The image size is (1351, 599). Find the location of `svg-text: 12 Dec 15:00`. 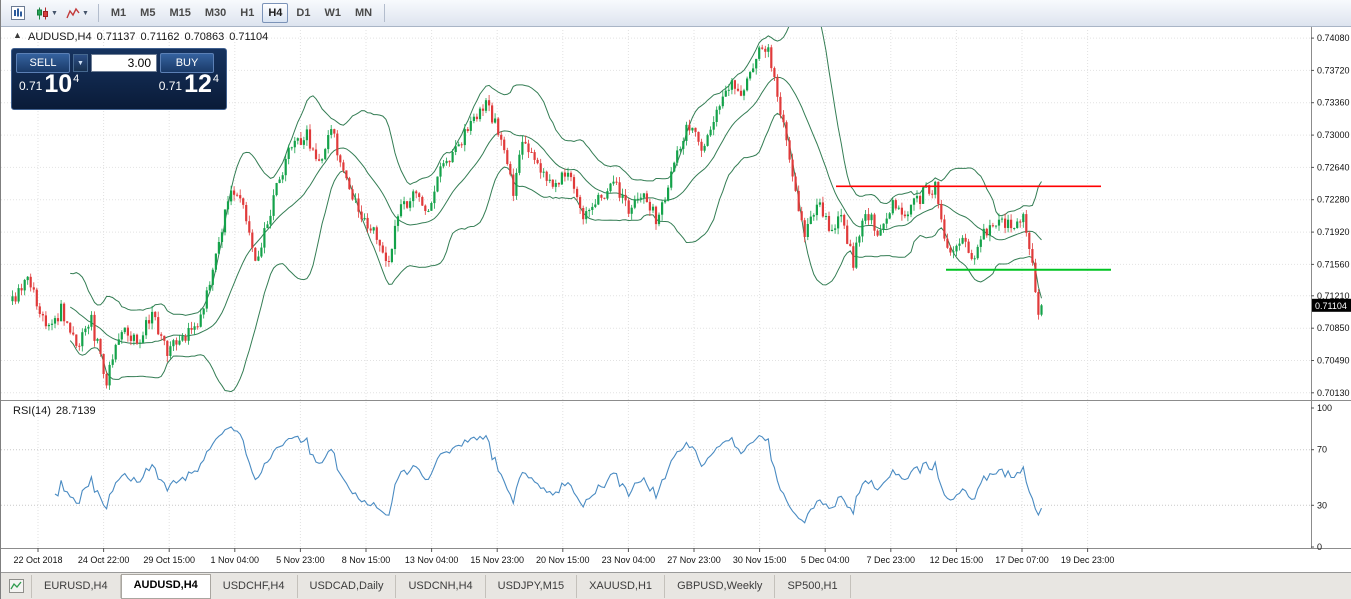

svg-text: 12 Dec 15:00 is located at coordinates (957, 560).